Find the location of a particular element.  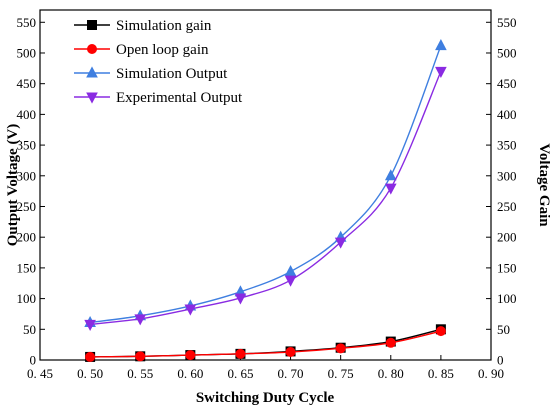

left-y-tick-label: 150 is located at coordinates (27, 267).